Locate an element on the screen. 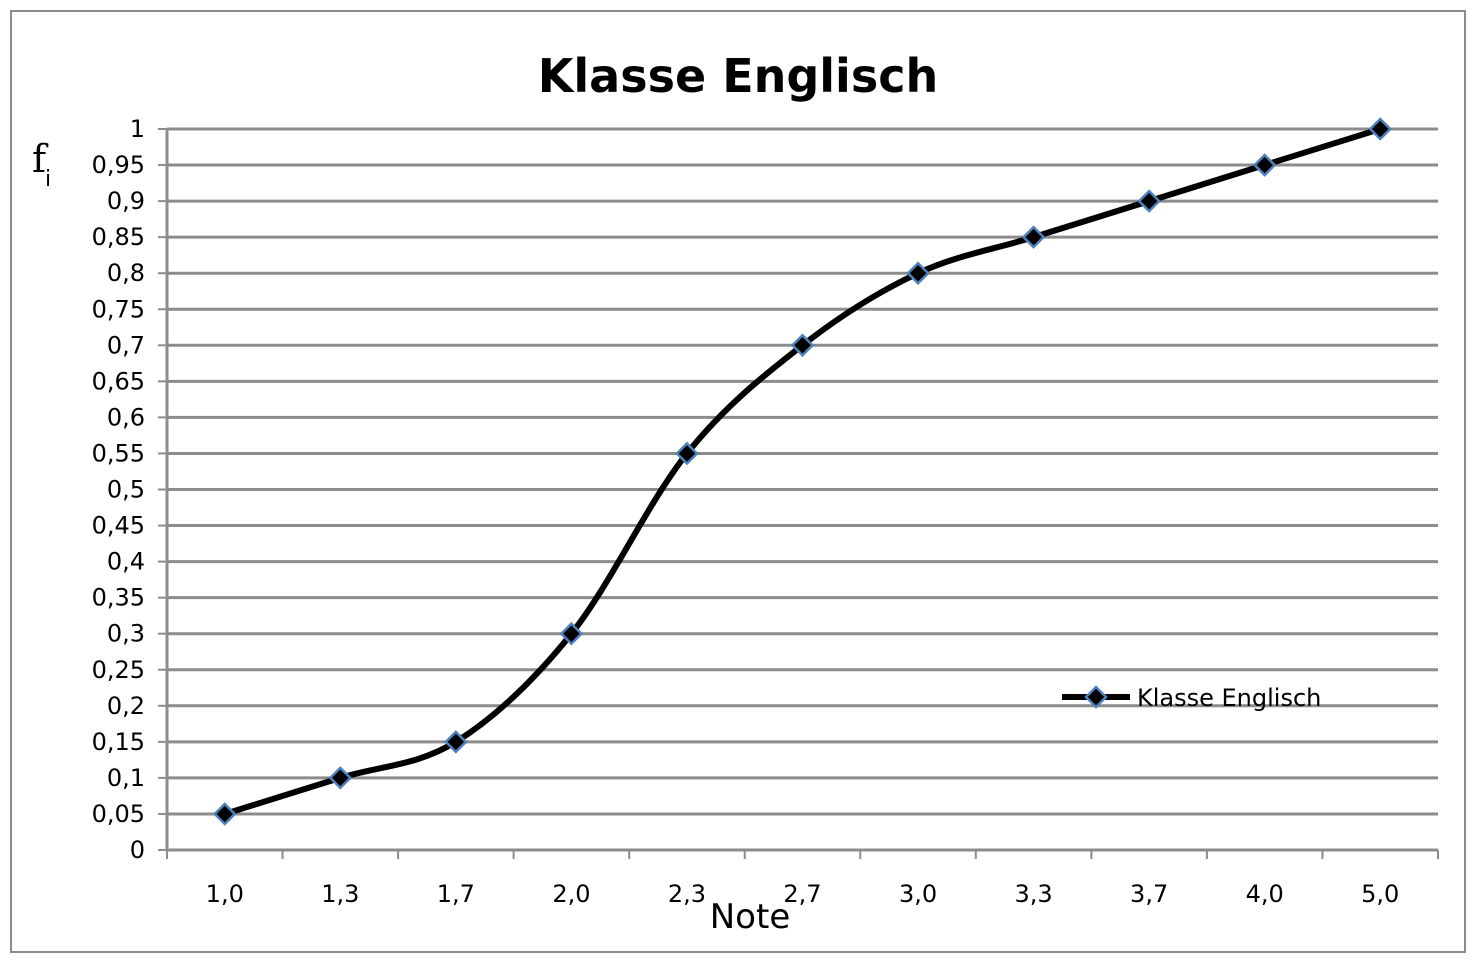 This screenshot has width=1476, height=963. y-tick-label: 0 is located at coordinates (137, 850).